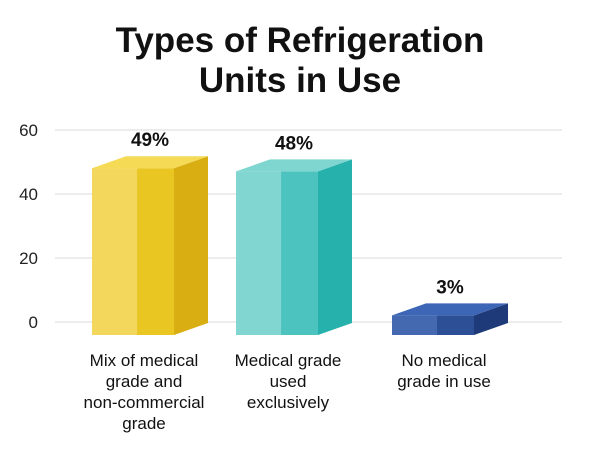  I want to click on category-label-line: used, so click(288, 381).